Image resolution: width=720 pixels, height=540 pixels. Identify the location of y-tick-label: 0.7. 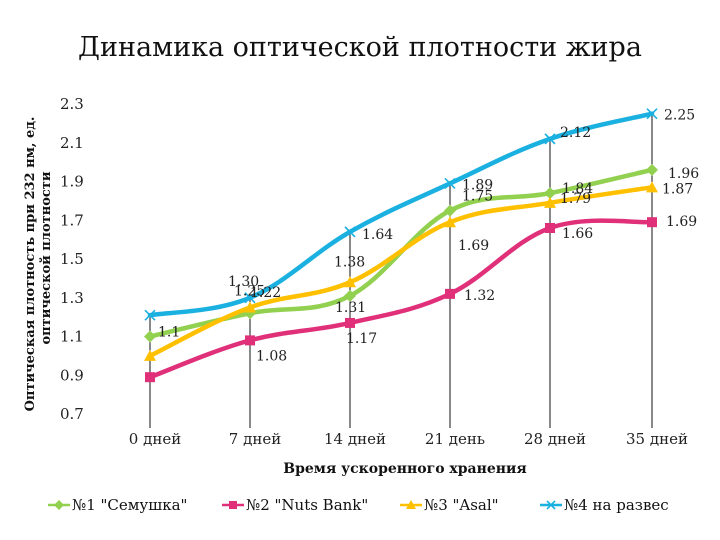
(72, 414).